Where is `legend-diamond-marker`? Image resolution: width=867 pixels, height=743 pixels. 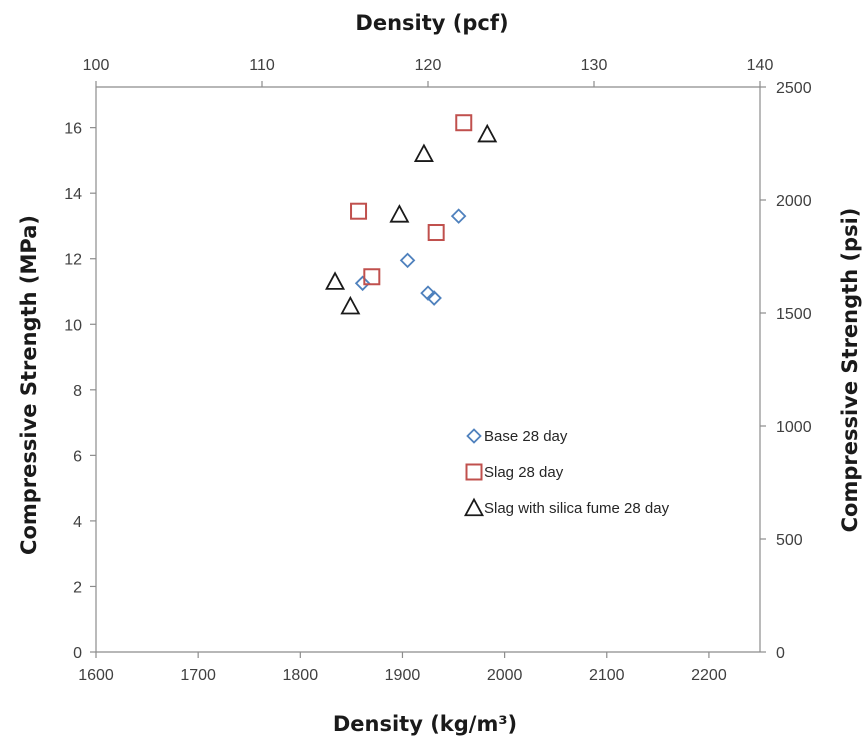 legend-diamond-marker is located at coordinates (474, 436).